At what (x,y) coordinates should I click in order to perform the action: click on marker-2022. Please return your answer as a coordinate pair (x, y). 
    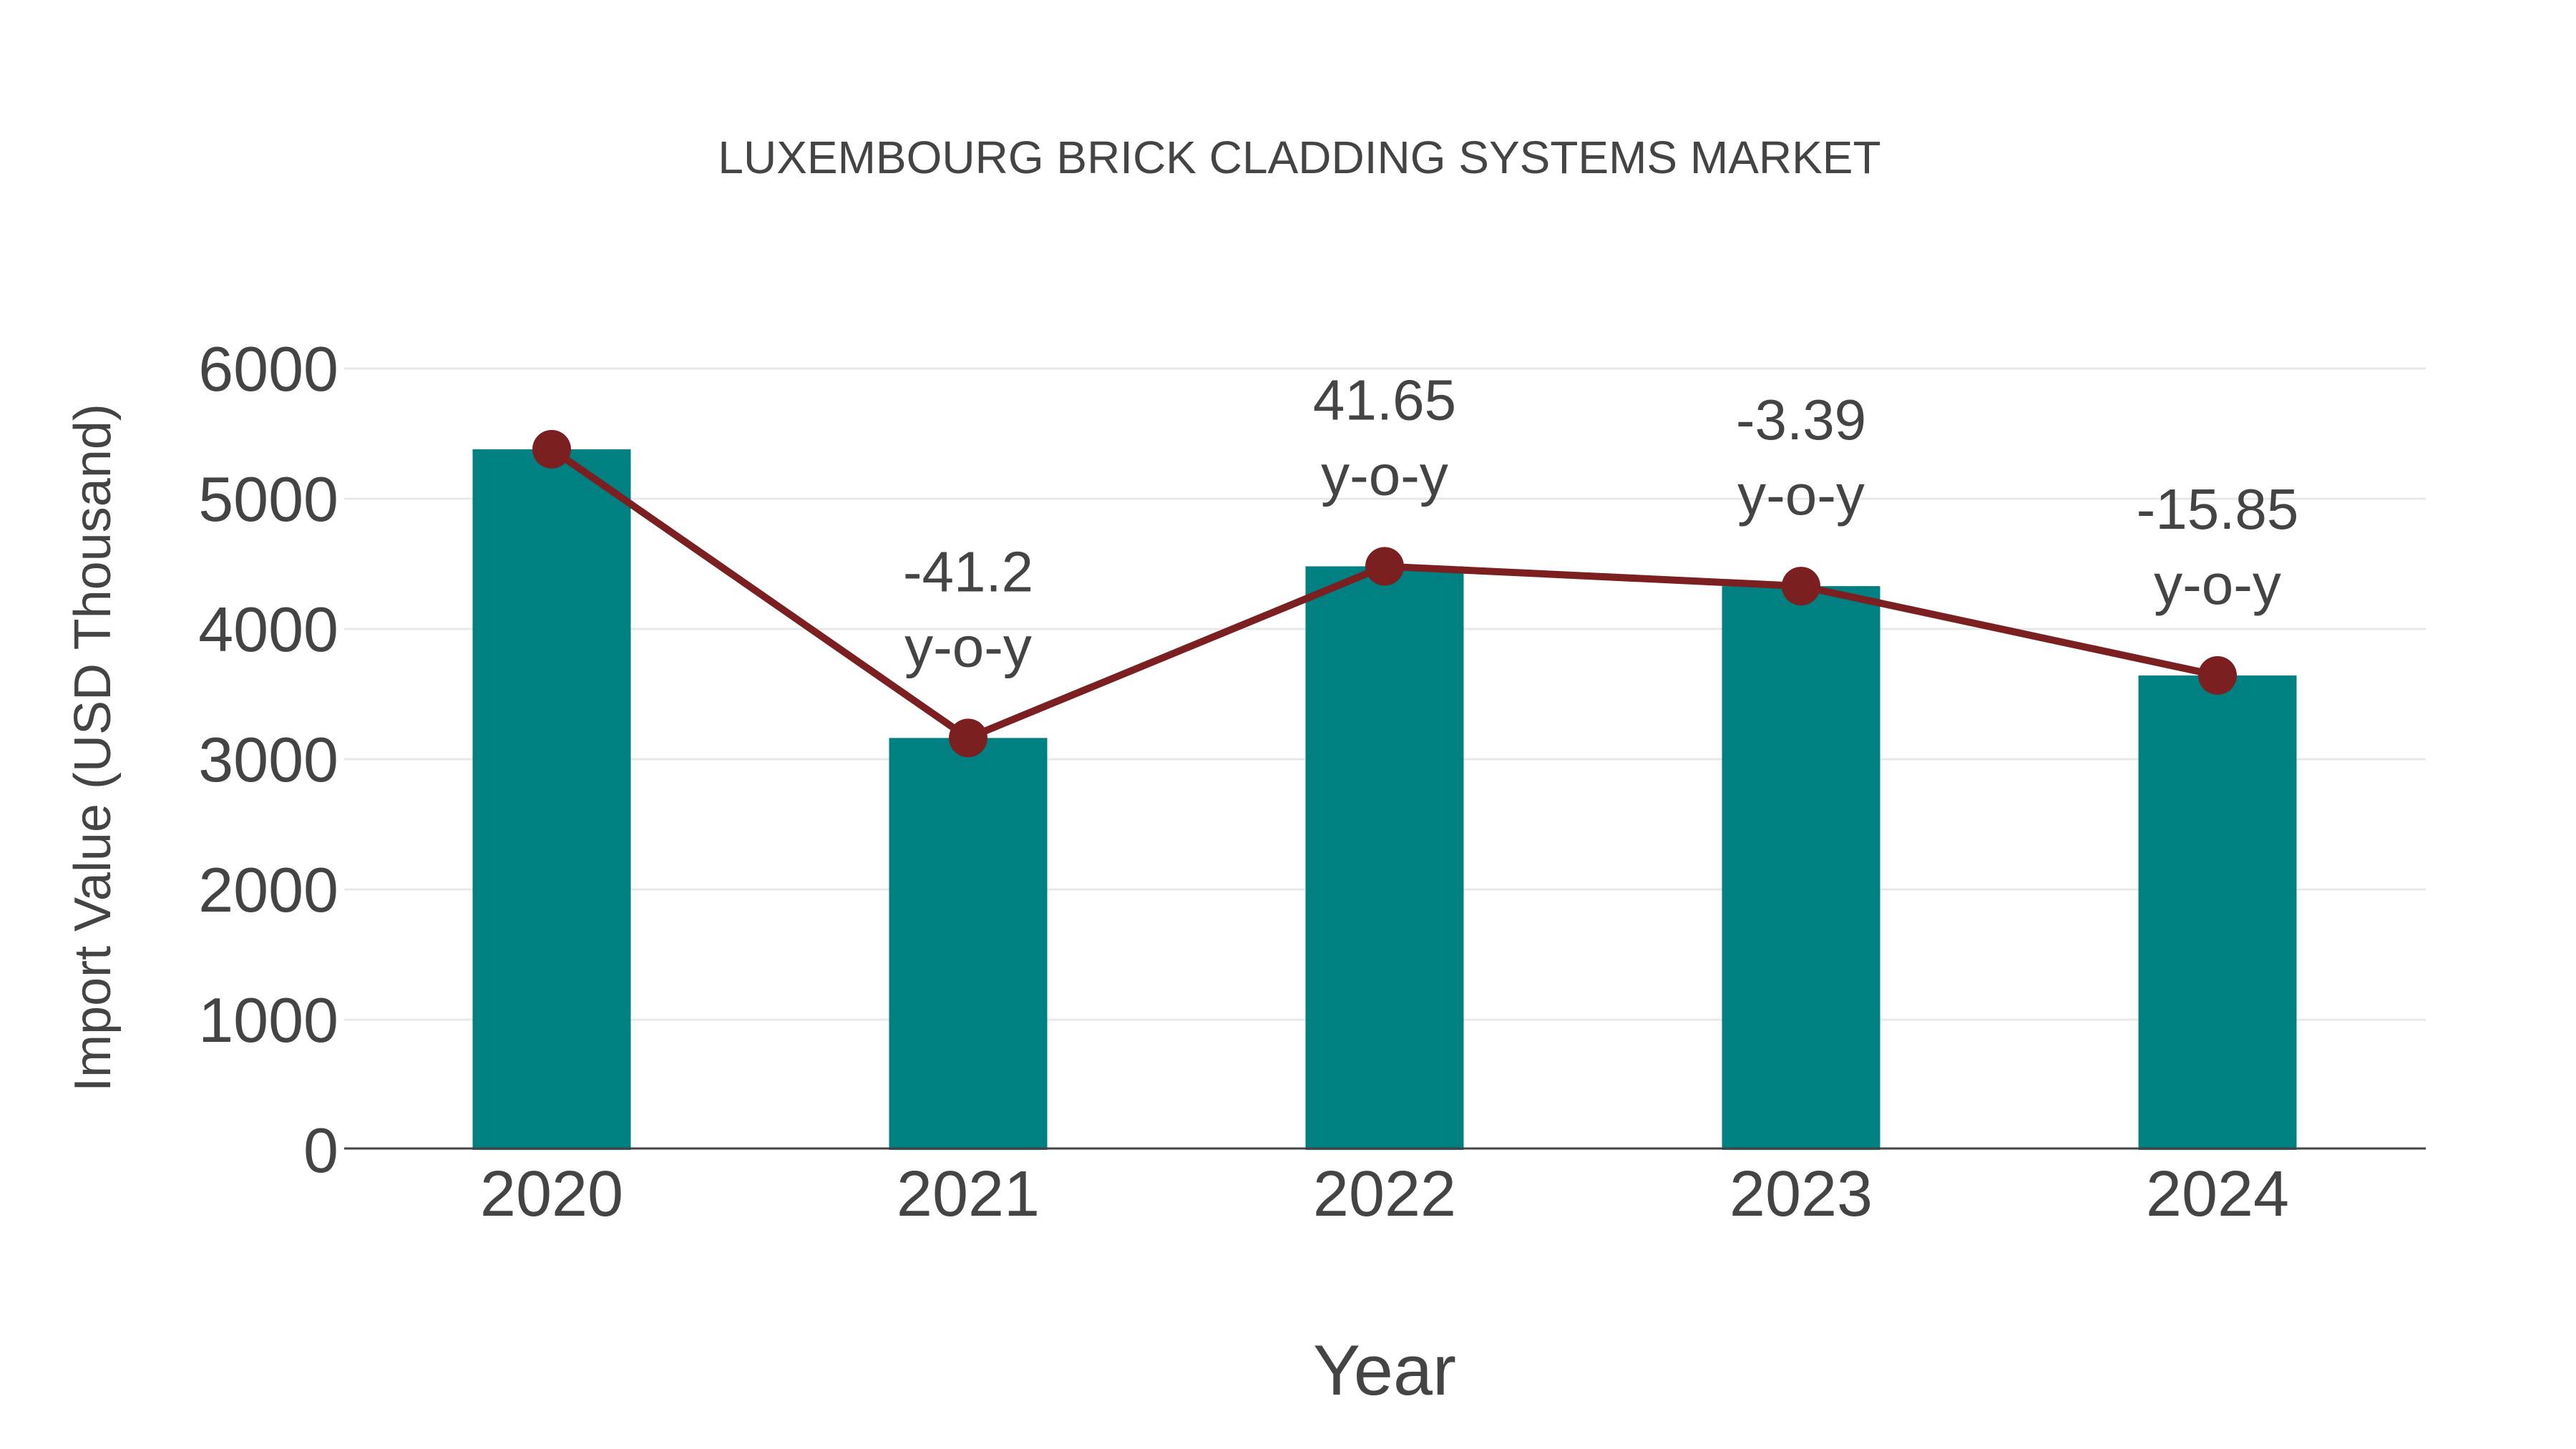
    Looking at the image, I should click on (1384, 566).